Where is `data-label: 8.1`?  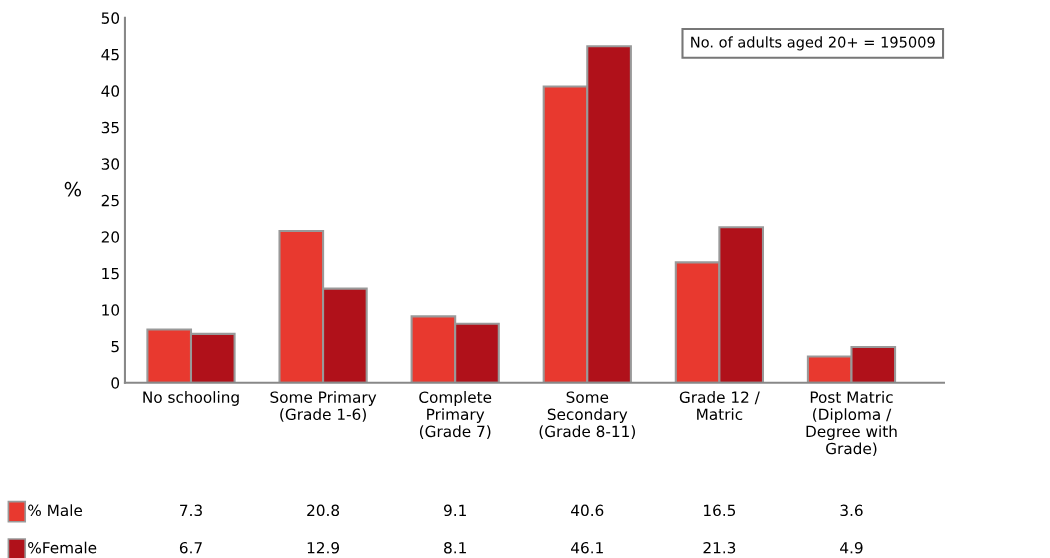 data-label: 8.1 is located at coordinates (455, 547).